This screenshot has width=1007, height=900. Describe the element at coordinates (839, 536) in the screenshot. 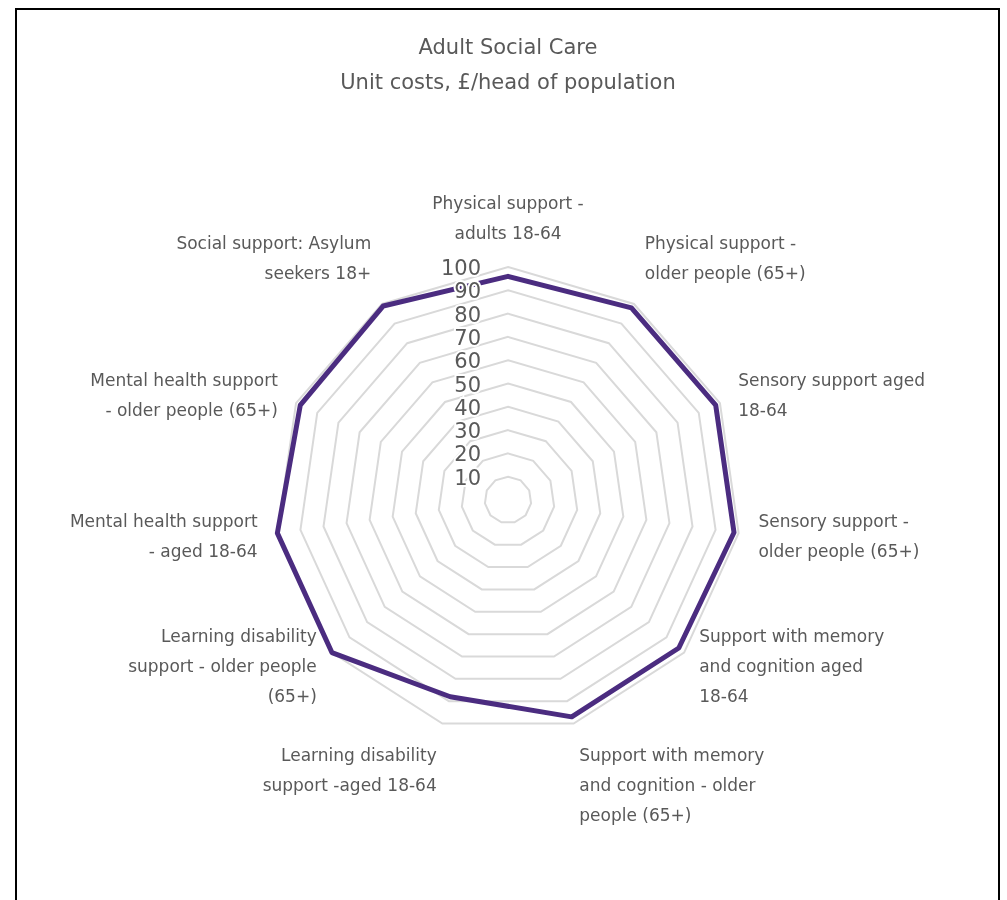

I see `spoke-label: Sensory support - older people (65+)` at that location.